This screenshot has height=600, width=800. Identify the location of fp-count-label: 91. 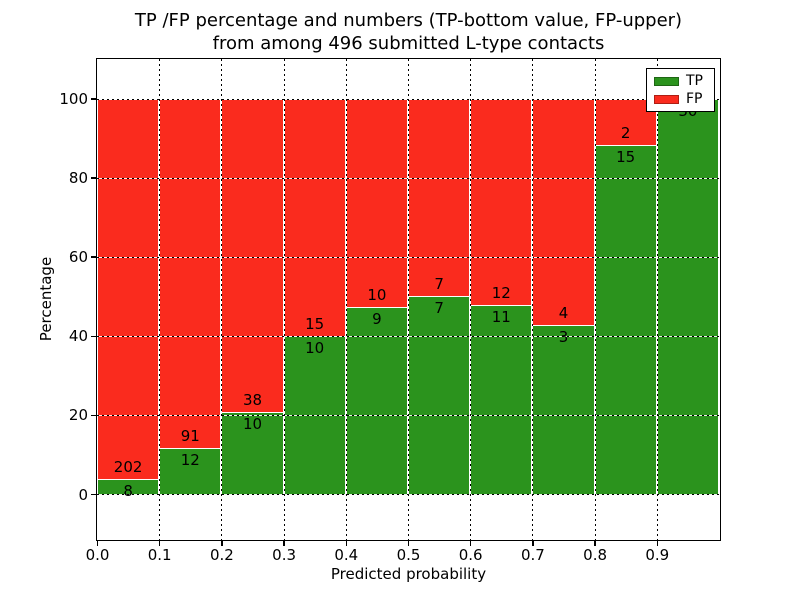
(190, 435).